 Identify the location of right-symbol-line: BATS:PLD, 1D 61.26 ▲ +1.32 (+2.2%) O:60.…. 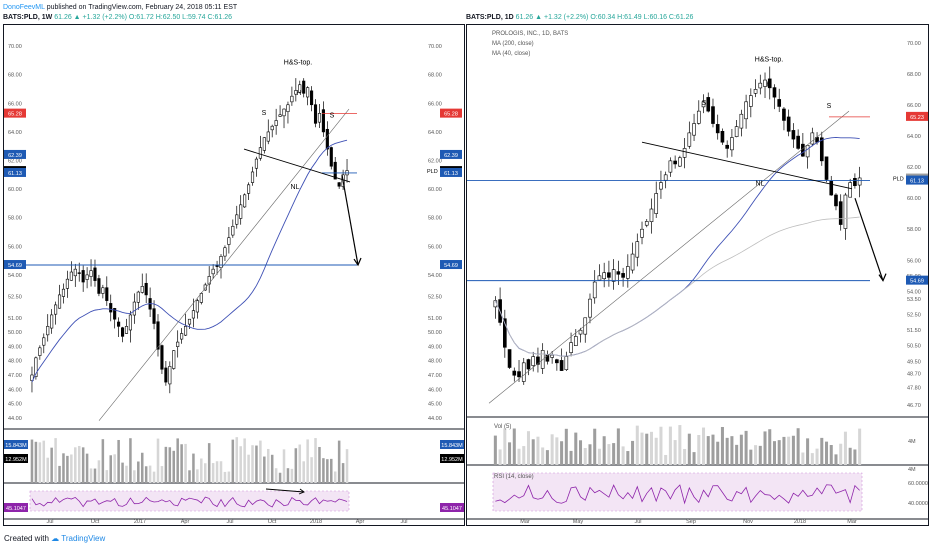
(579, 17).